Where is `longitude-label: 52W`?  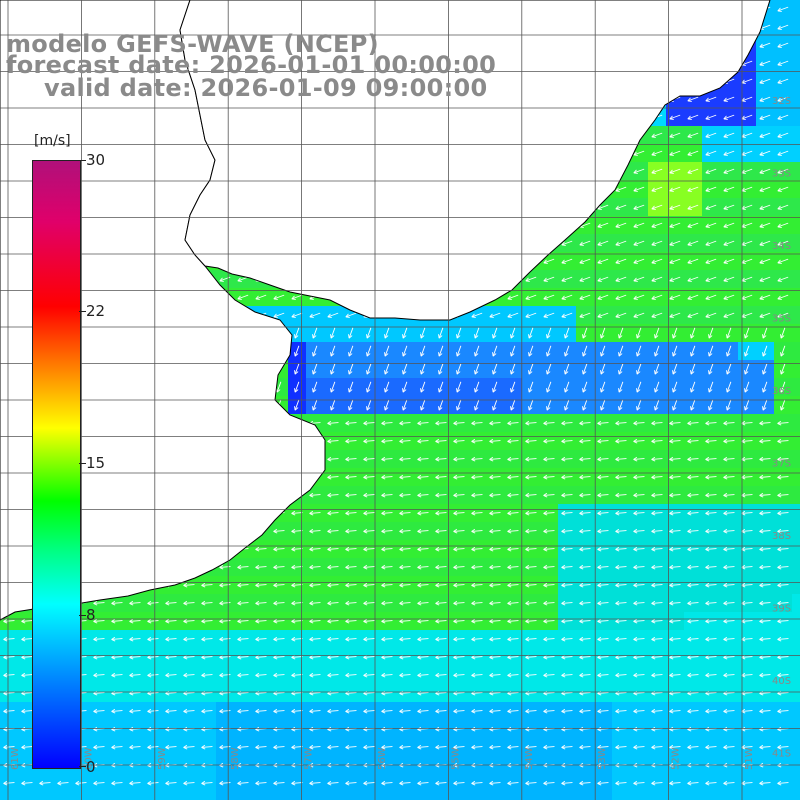 longitude-label: 52W is located at coordinates (676, 758).